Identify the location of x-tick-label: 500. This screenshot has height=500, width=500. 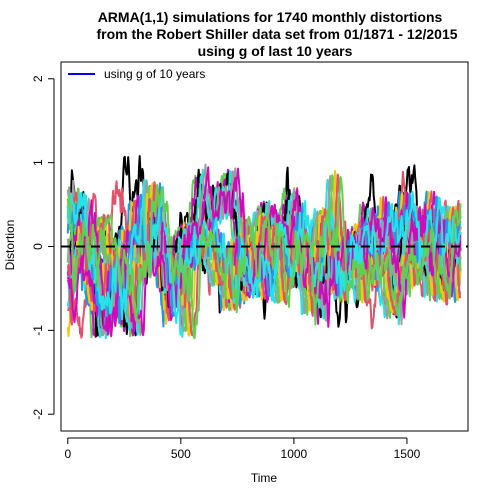
(181, 454).